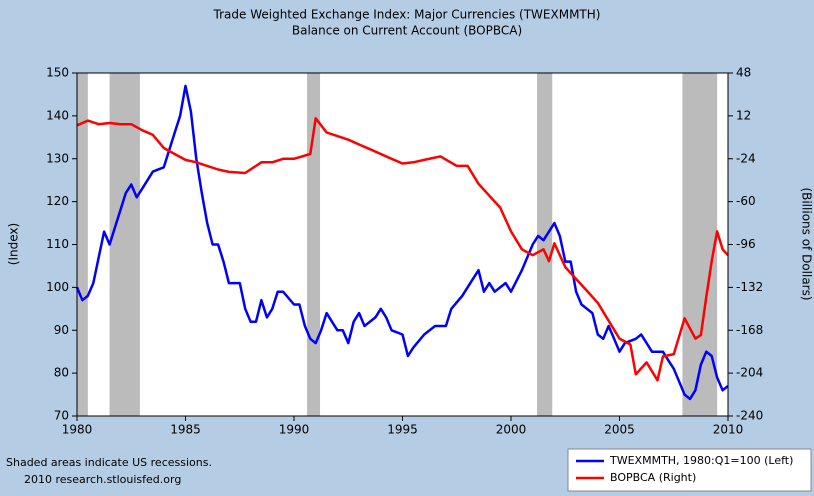 The width and height of the screenshot is (814, 496). I want to click on y-tick-label: 120, so click(57, 201).